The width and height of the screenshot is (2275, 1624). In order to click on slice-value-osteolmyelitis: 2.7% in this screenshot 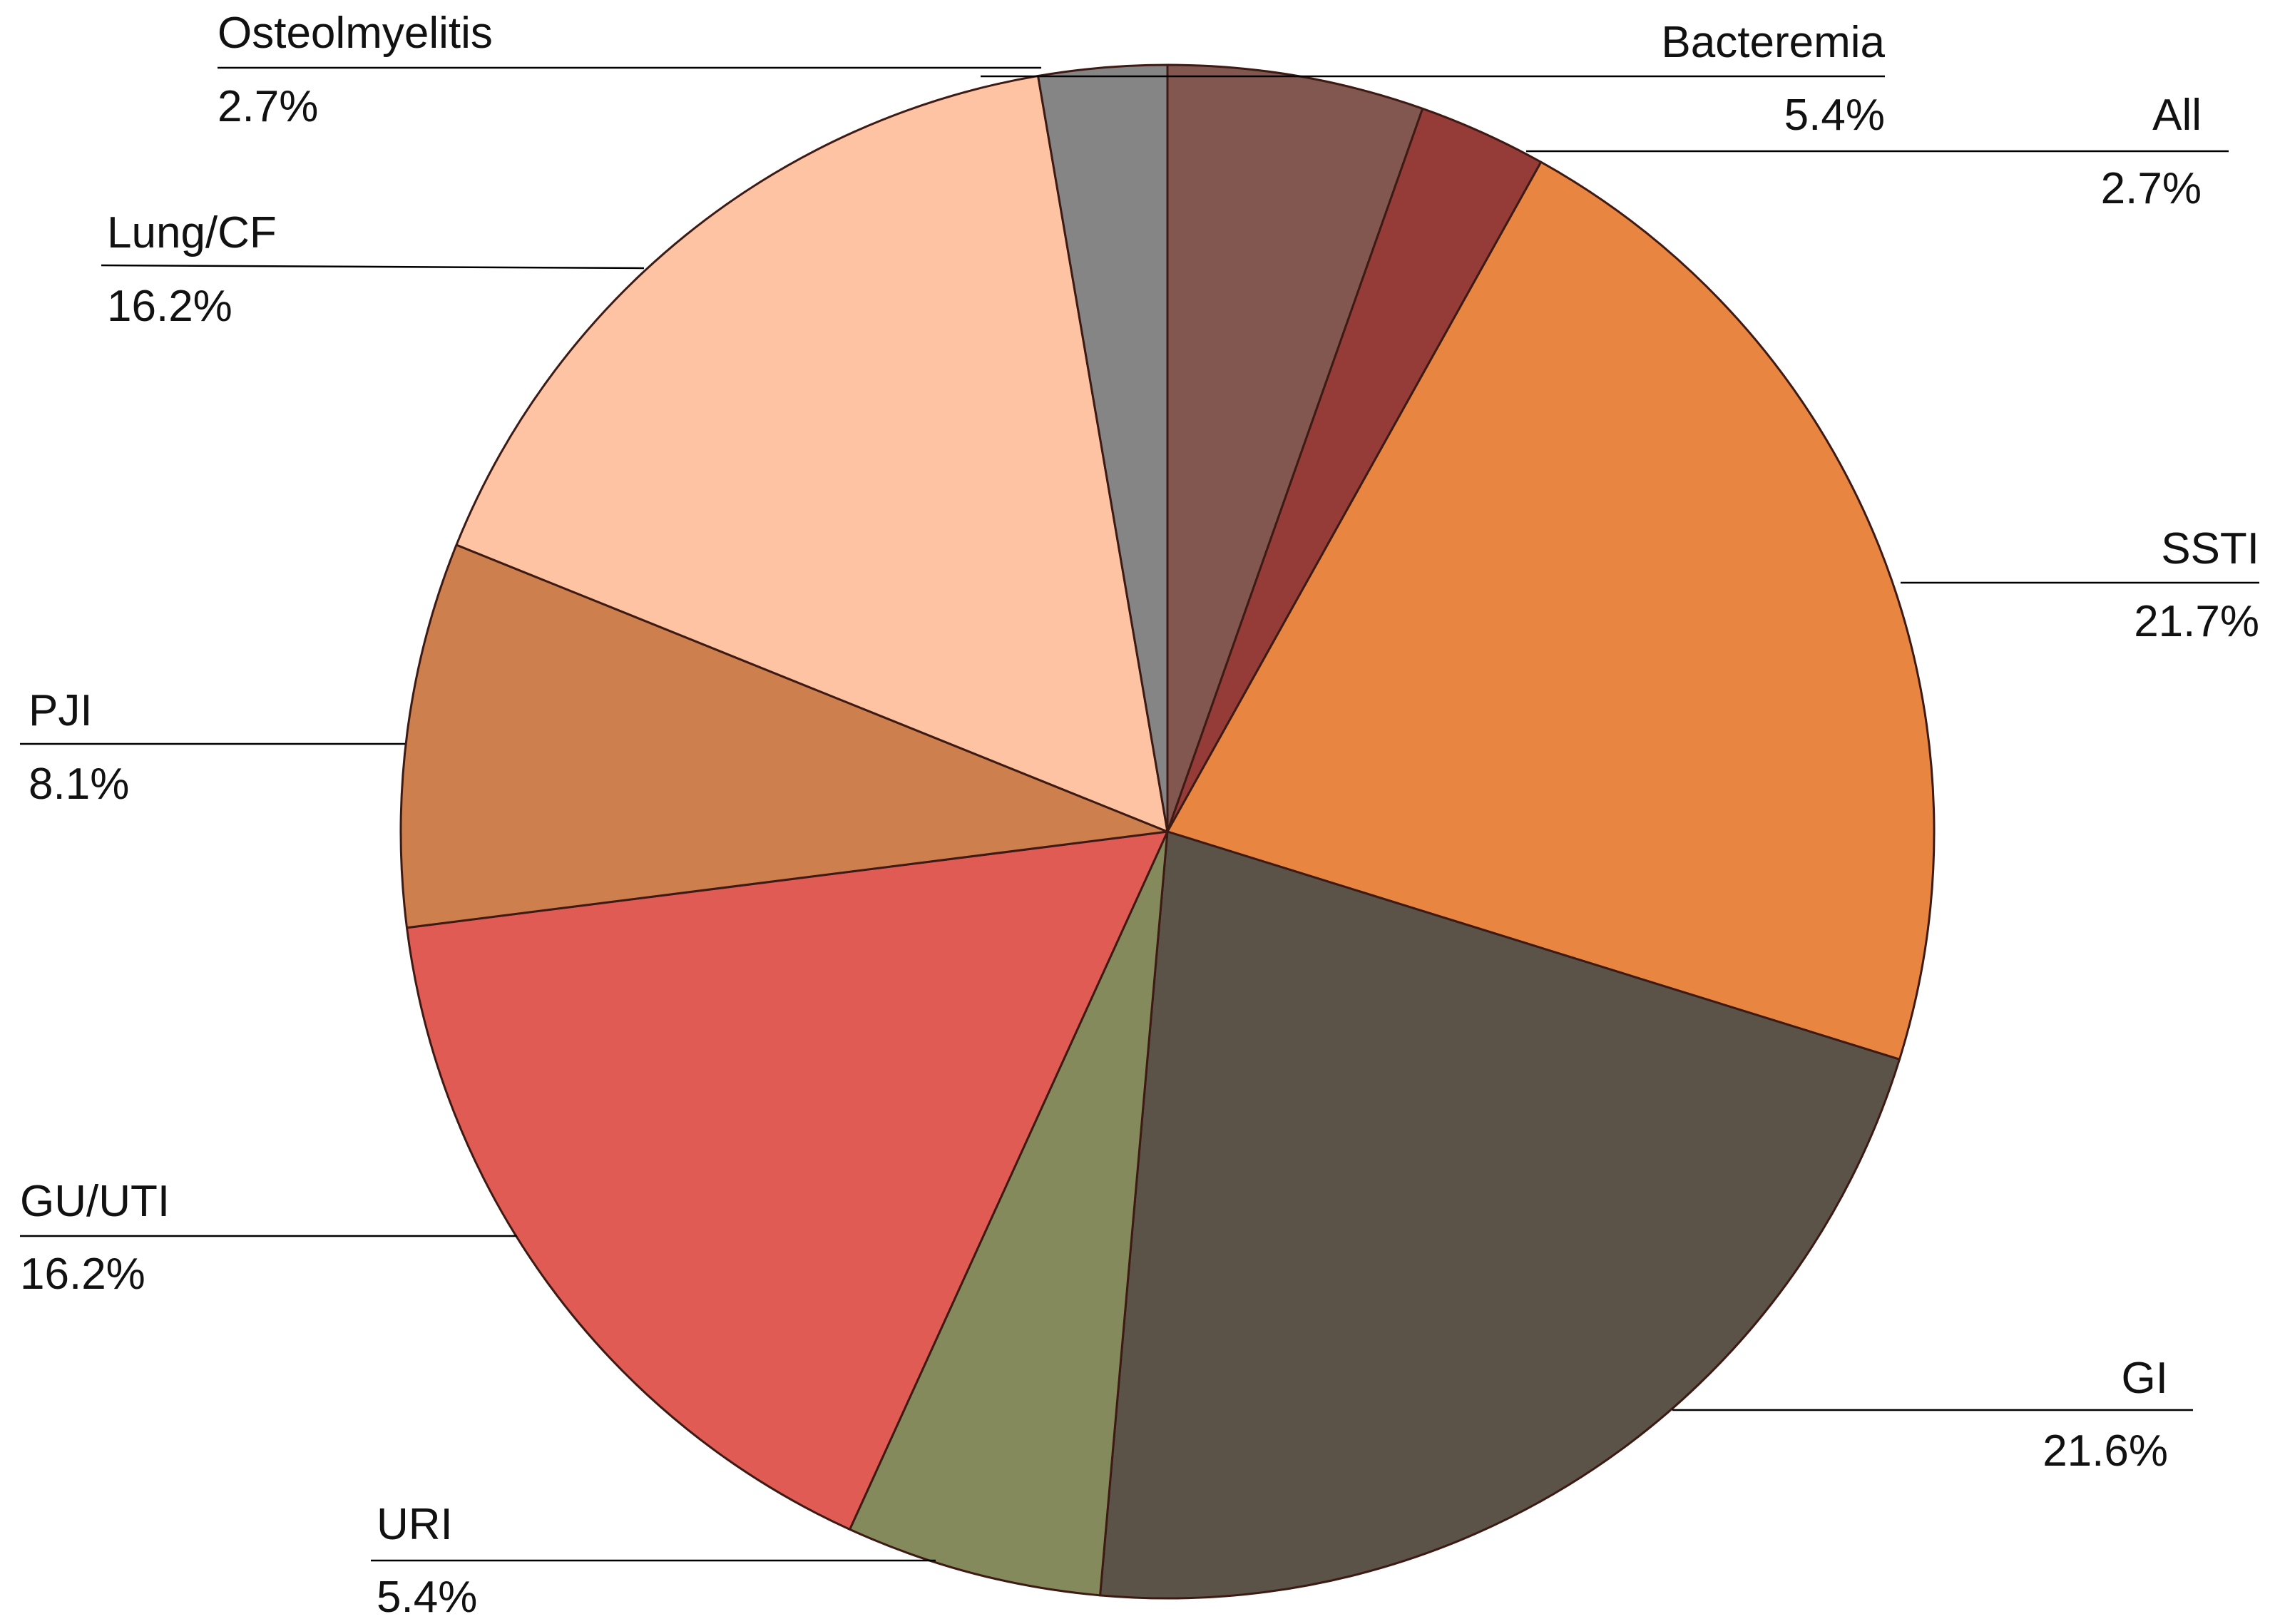, I will do `click(268, 106)`.